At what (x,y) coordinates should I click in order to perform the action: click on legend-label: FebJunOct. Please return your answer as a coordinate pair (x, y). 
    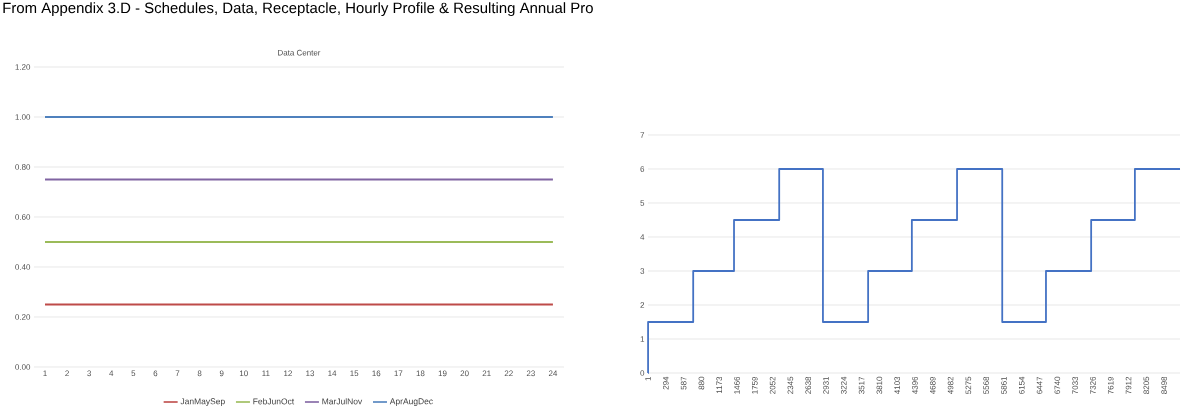
    Looking at the image, I should click on (274, 401).